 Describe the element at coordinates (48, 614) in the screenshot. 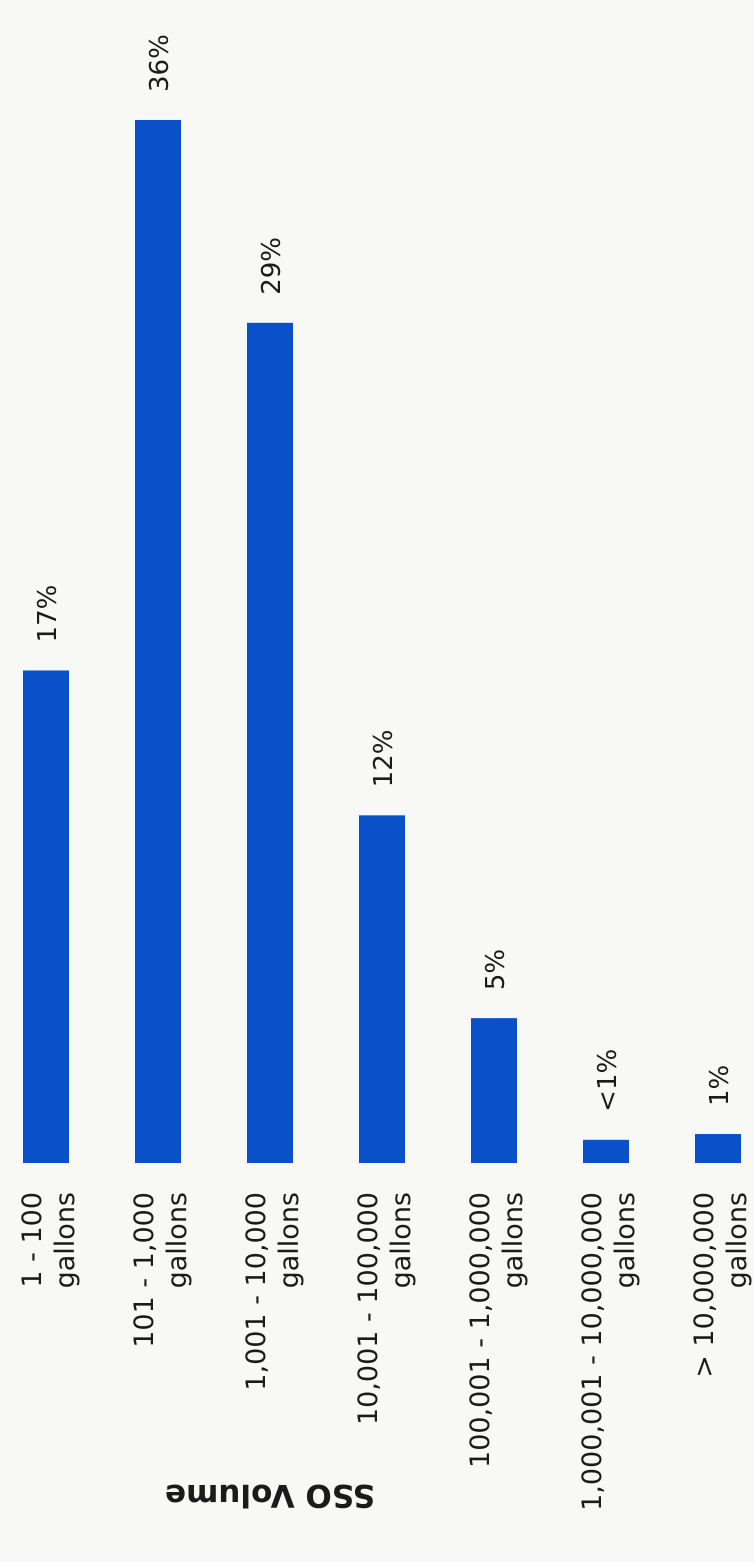

I see `value-label: 17%` at that location.